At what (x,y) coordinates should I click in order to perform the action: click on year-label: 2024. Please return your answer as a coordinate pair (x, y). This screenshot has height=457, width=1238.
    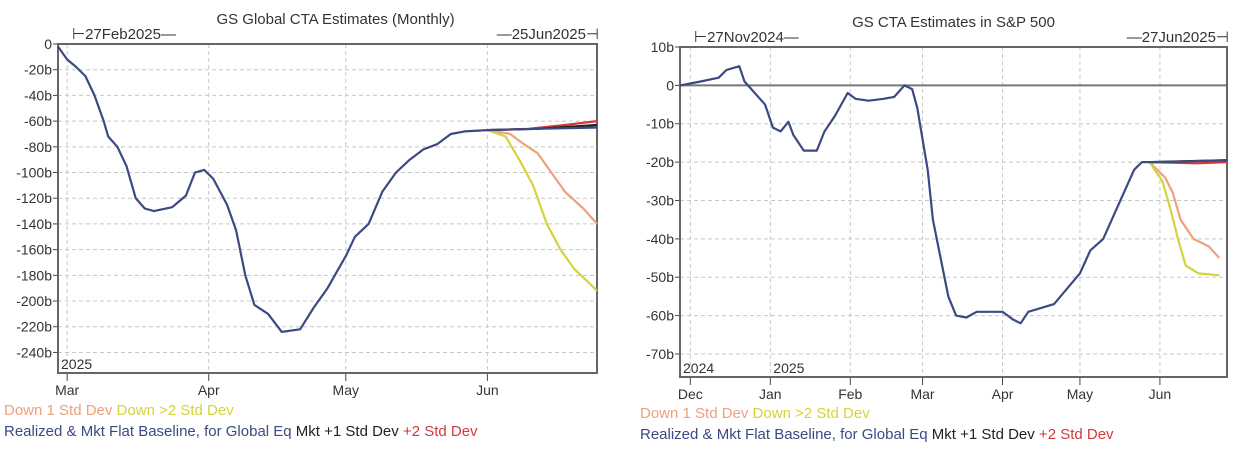
    Looking at the image, I should click on (698, 368).